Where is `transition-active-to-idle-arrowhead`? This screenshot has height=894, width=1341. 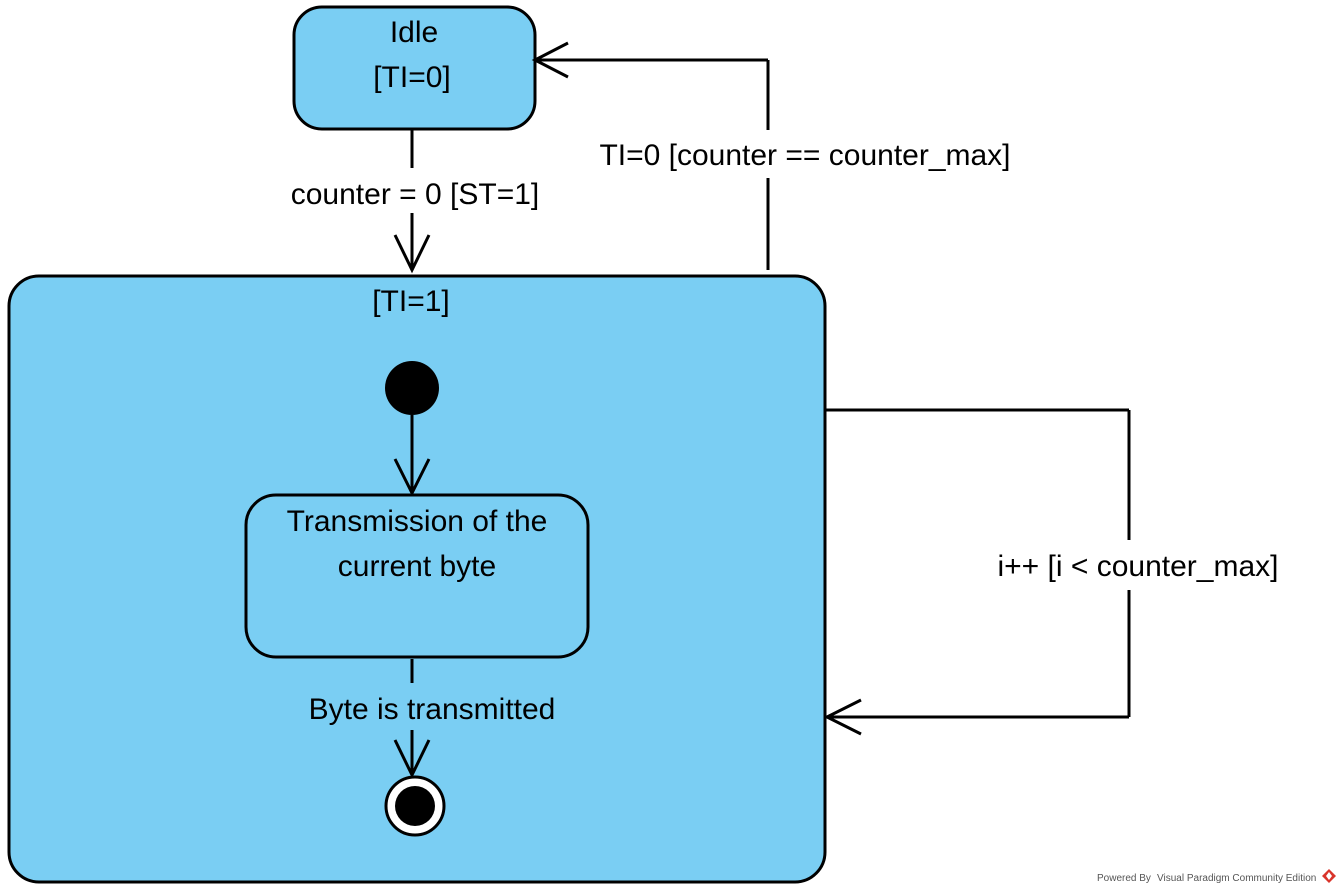
transition-active-to-idle-arrowhead is located at coordinates (550, 60).